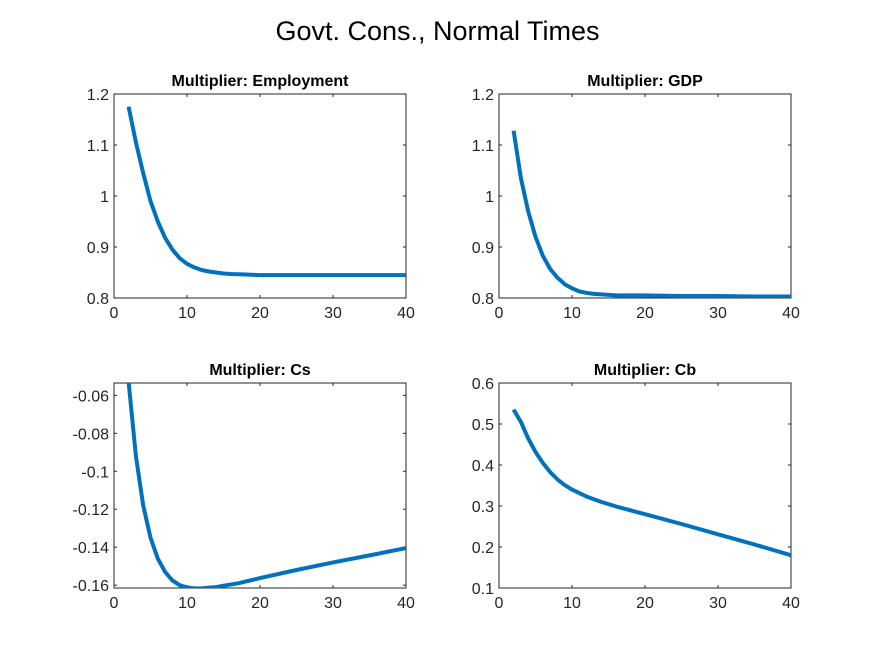  What do you see at coordinates (645, 81) in the screenshot?
I see `axes-title: Multiplier: GDP` at bounding box center [645, 81].